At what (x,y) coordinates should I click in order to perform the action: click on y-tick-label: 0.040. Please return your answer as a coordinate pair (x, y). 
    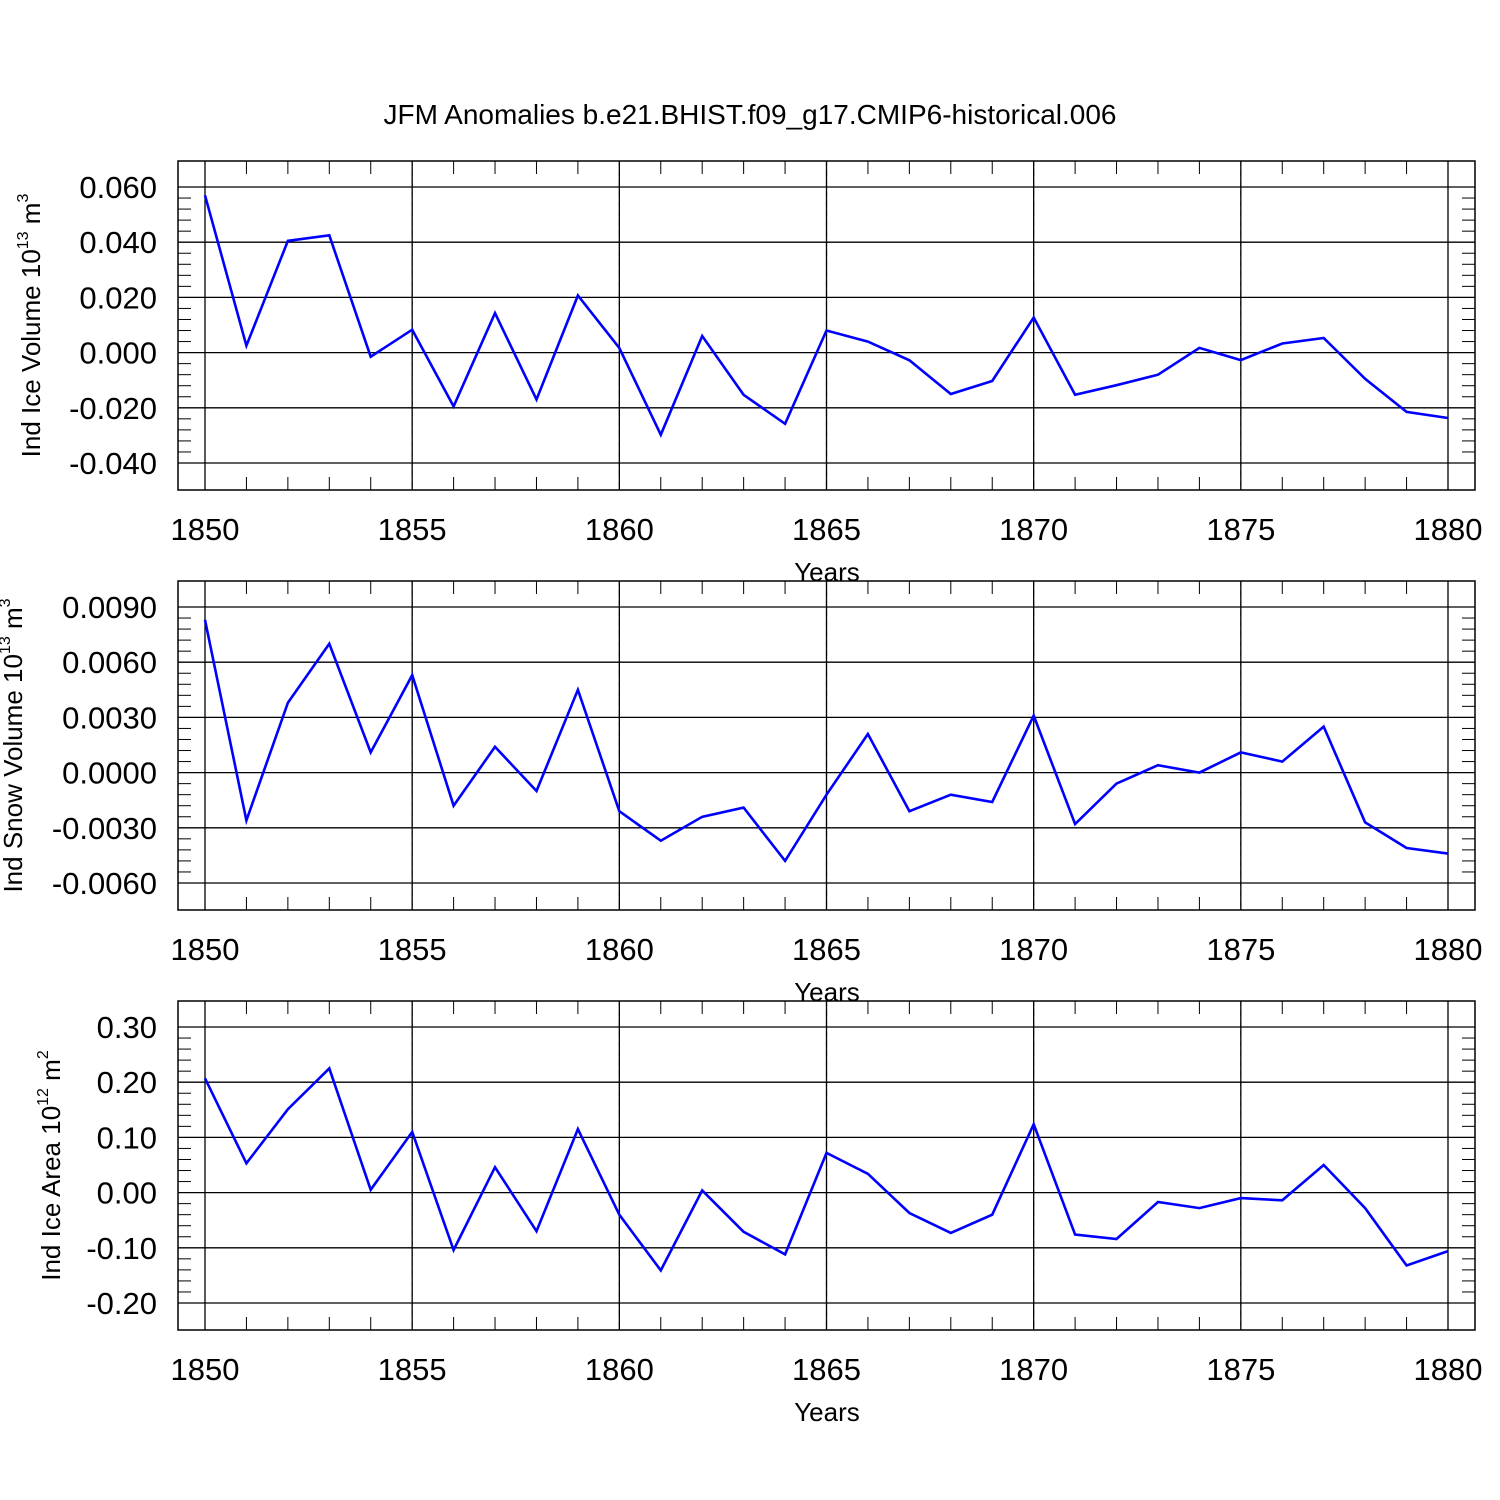
    Looking at the image, I should click on (118, 242).